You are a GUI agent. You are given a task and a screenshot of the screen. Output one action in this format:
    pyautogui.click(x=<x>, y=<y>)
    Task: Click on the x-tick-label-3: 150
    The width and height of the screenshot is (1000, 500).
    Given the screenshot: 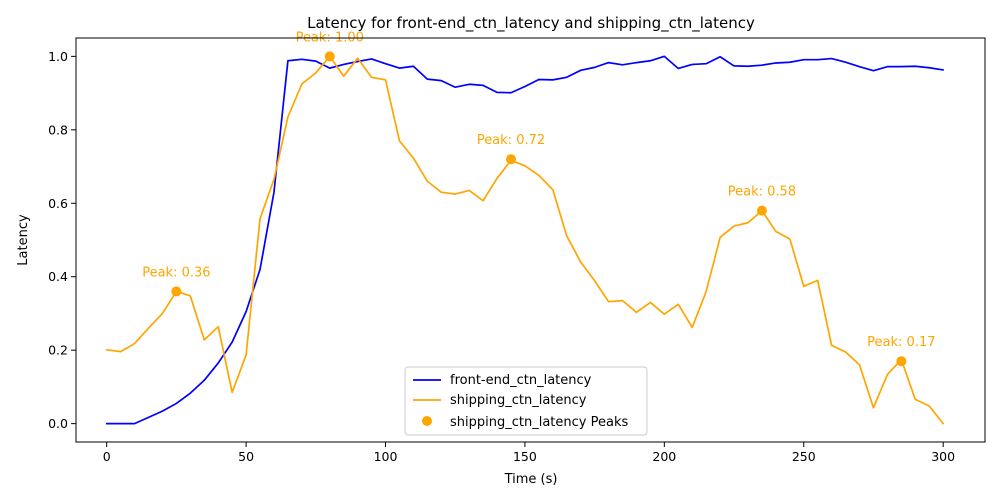 What is the action you would take?
    pyautogui.click(x=525, y=456)
    